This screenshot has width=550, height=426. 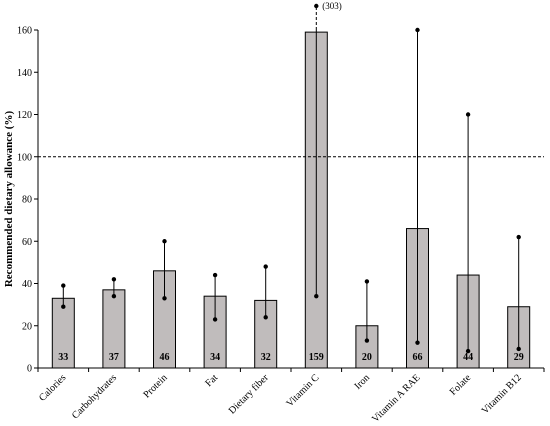 What do you see at coordinates (52, 387) in the screenshot?
I see `category-label: Calories` at bounding box center [52, 387].